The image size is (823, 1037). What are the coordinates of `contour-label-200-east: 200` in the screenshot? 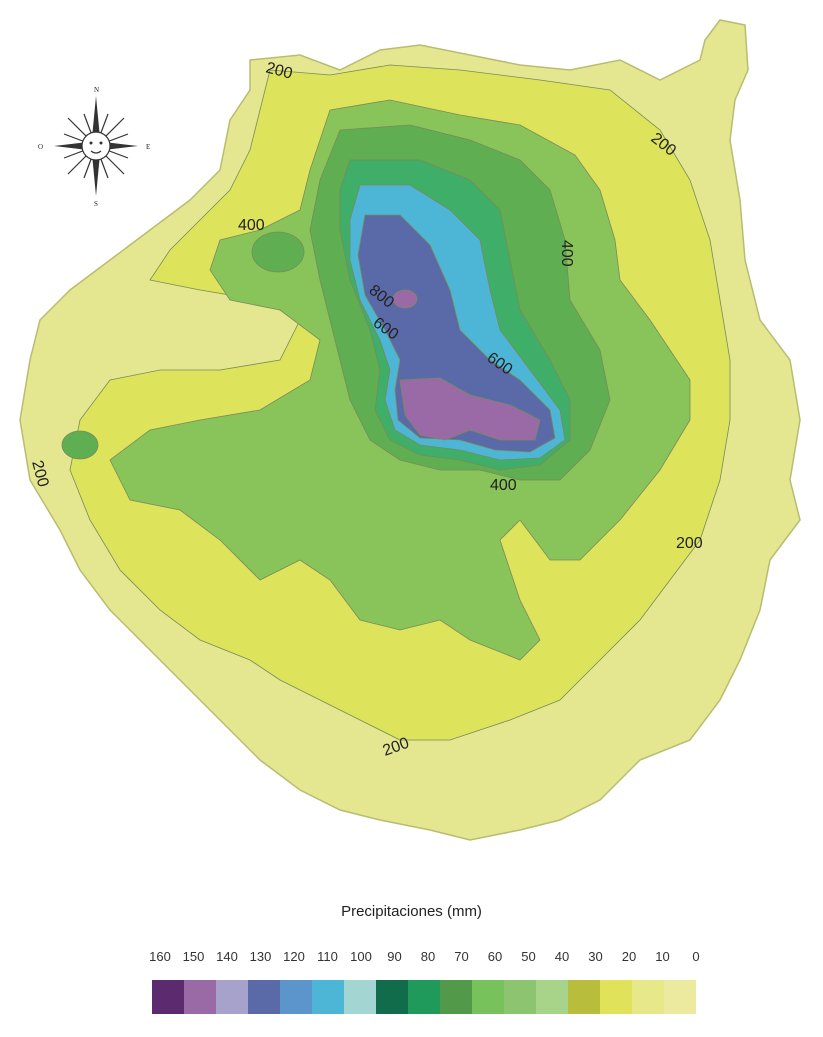 It's located at (689, 543).